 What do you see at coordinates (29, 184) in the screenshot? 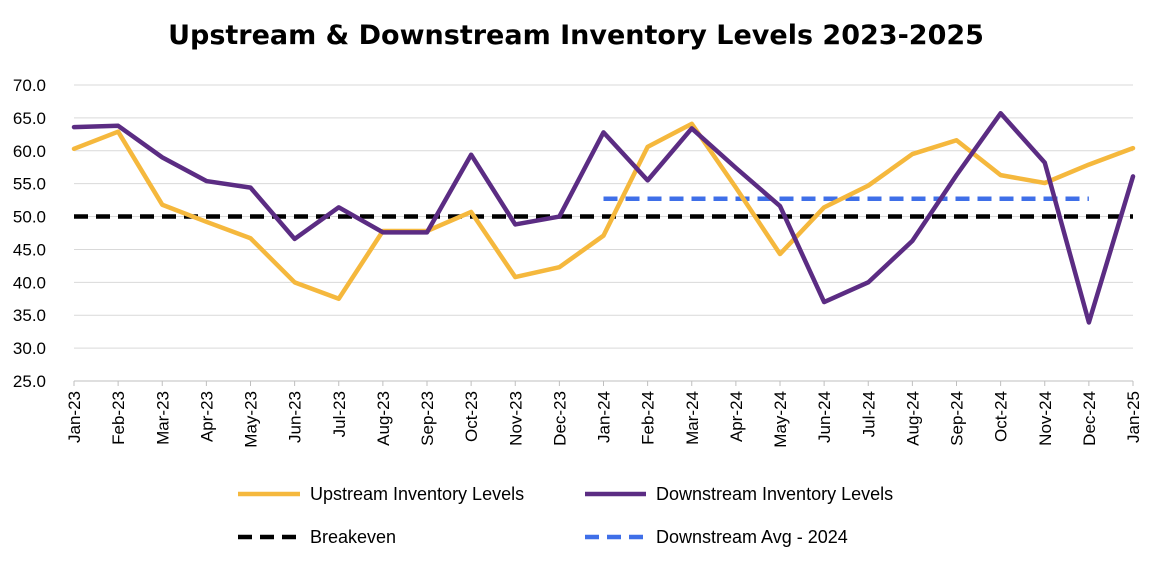
I see `y-tick-label: 55.0` at bounding box center [29, 184].